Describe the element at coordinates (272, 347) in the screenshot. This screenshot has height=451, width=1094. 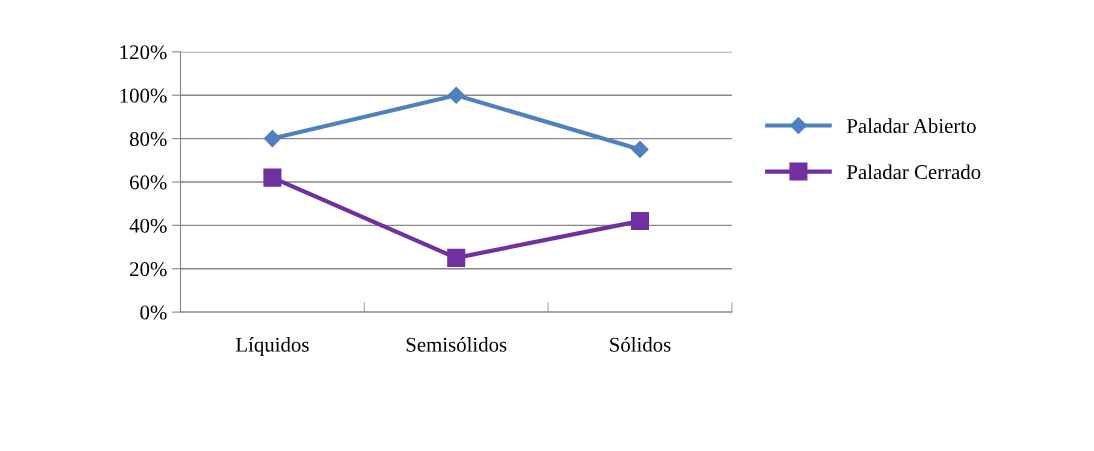
I see `x-tick-label: Líquidos` at that location.